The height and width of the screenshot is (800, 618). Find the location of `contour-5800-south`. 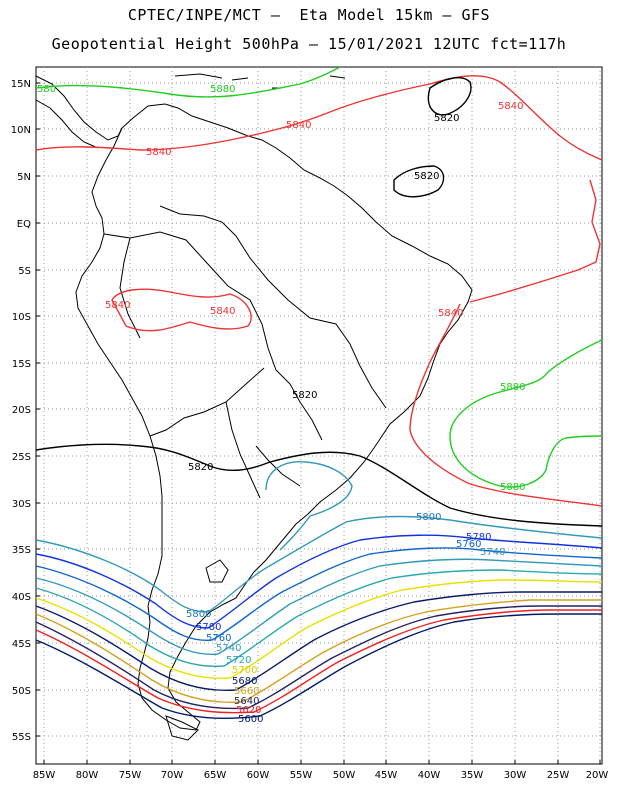

contour-5800-south is located at coordinates (319, 564).